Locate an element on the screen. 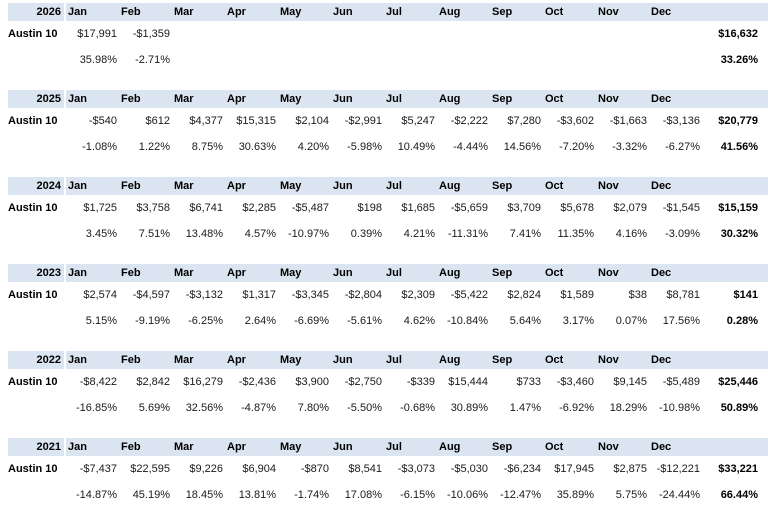 This screenshot has height=512, width=768. month-percent: -0.68% is located at coordinates (417, 408).